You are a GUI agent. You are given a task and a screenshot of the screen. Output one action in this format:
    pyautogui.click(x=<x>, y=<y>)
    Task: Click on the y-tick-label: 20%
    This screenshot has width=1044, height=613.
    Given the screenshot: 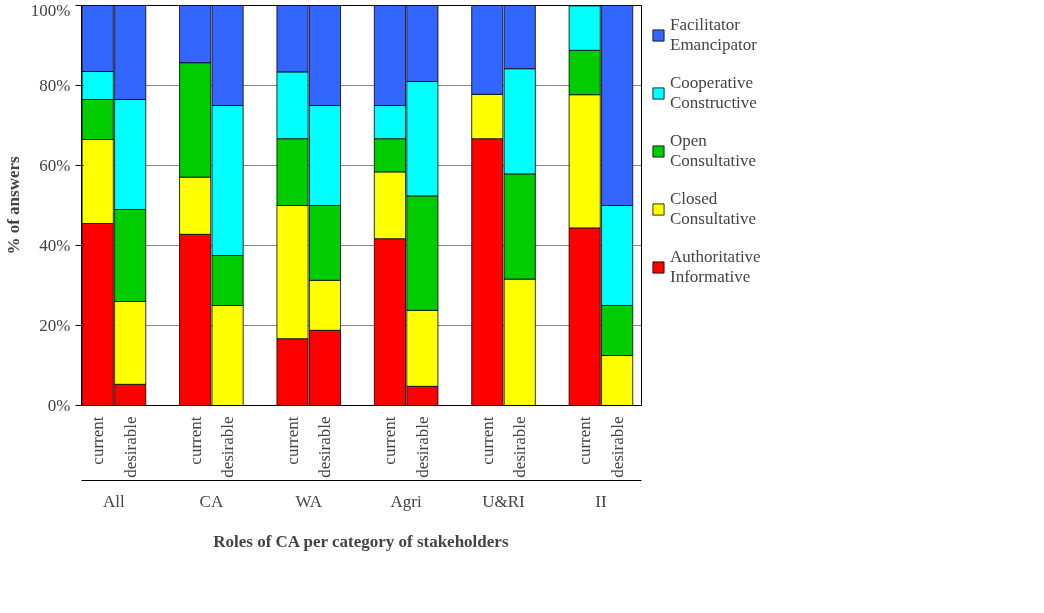 What is the action you would take?
    pyautogui.click(x=55, y=325)
    